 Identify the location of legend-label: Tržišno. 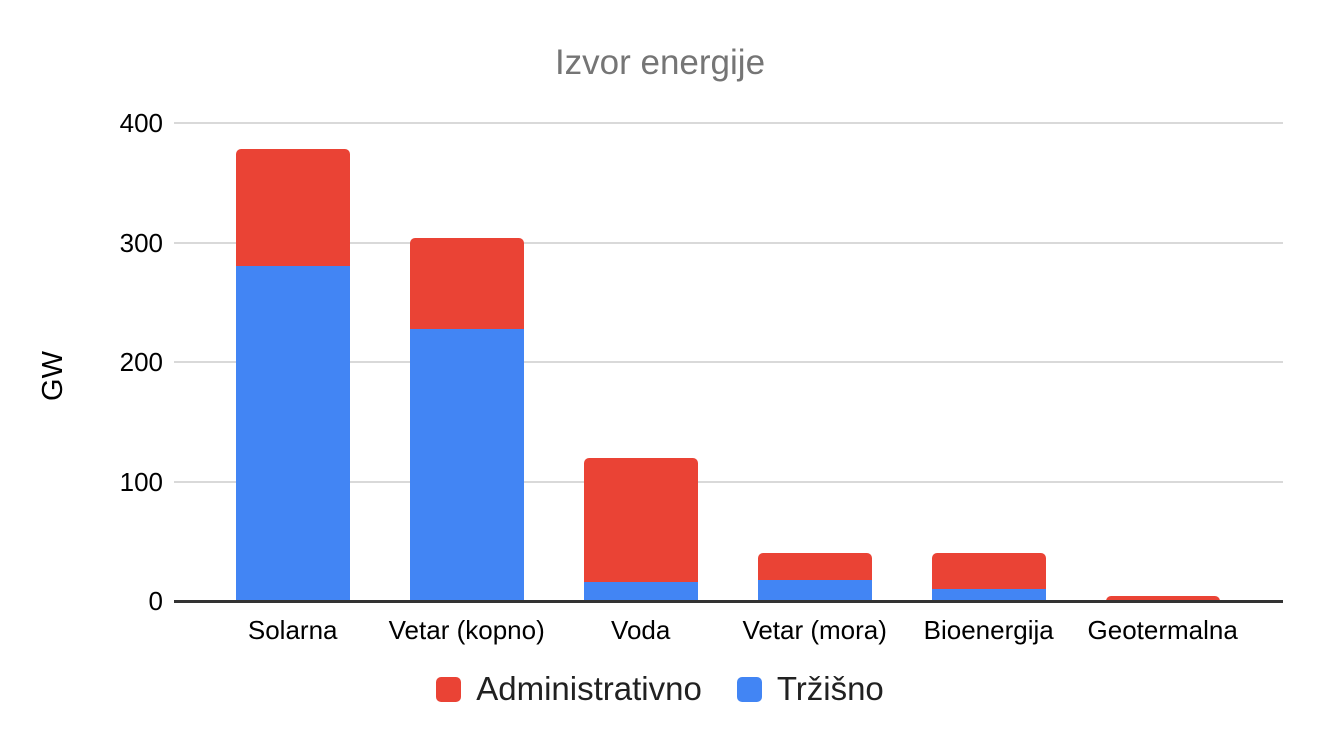
(830, 688).